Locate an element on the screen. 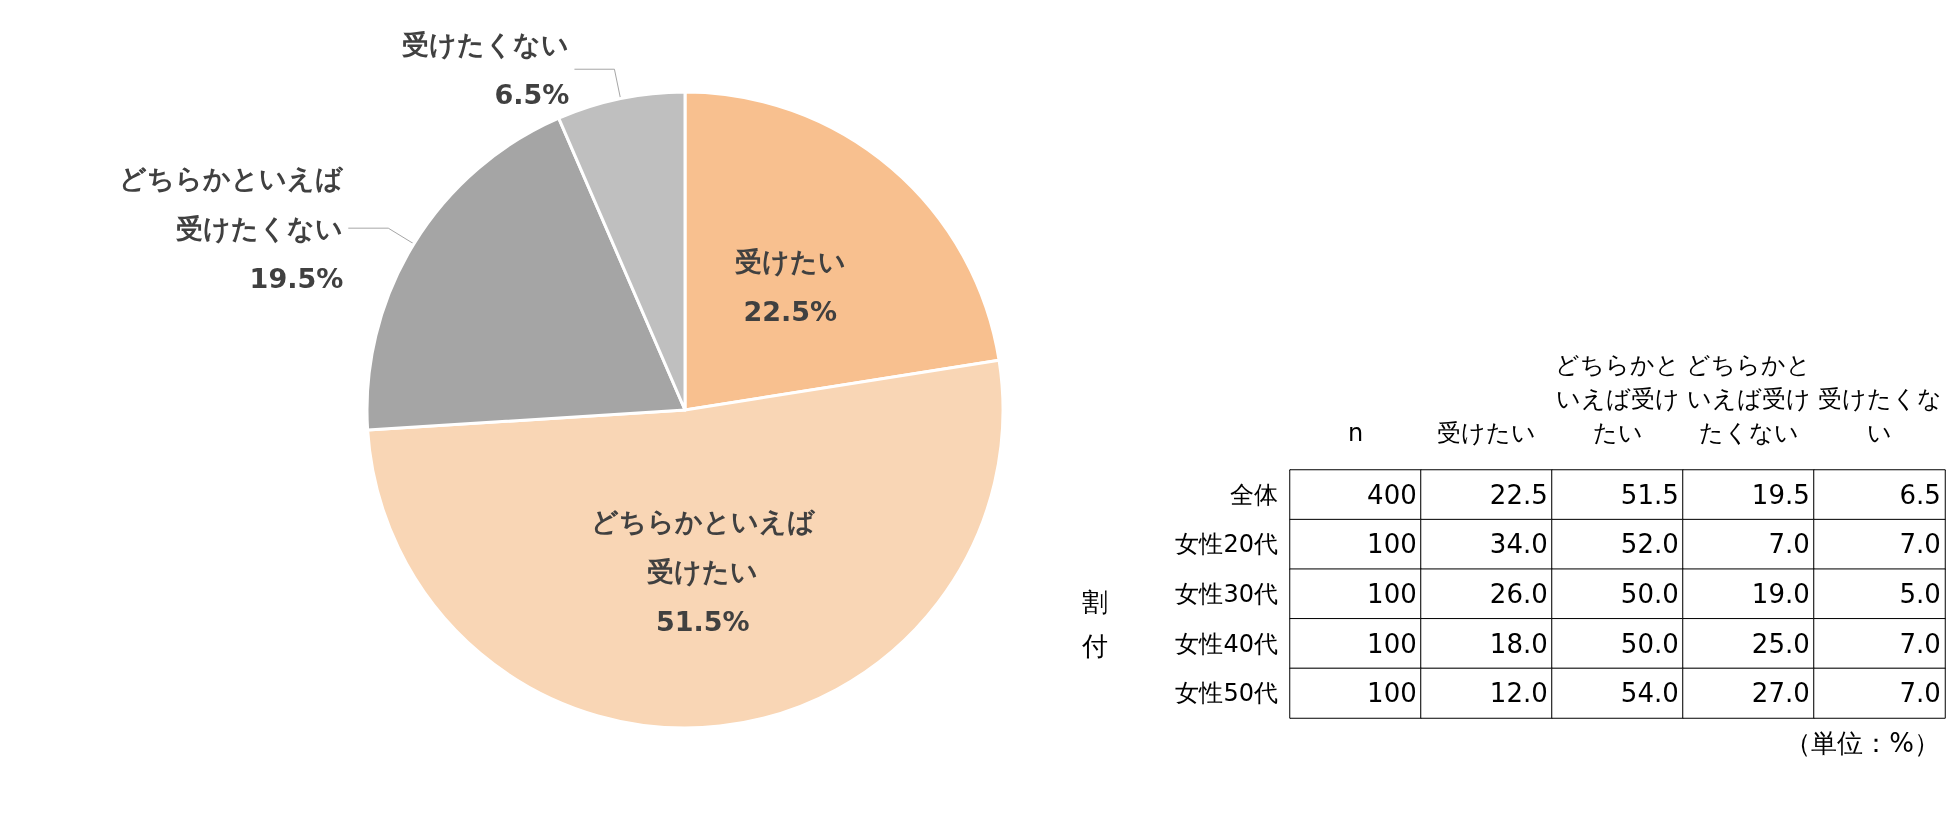 The height and width of the screenshot is (826, 1950). data-label: 51.5 is located at coordinates (1649, 494).